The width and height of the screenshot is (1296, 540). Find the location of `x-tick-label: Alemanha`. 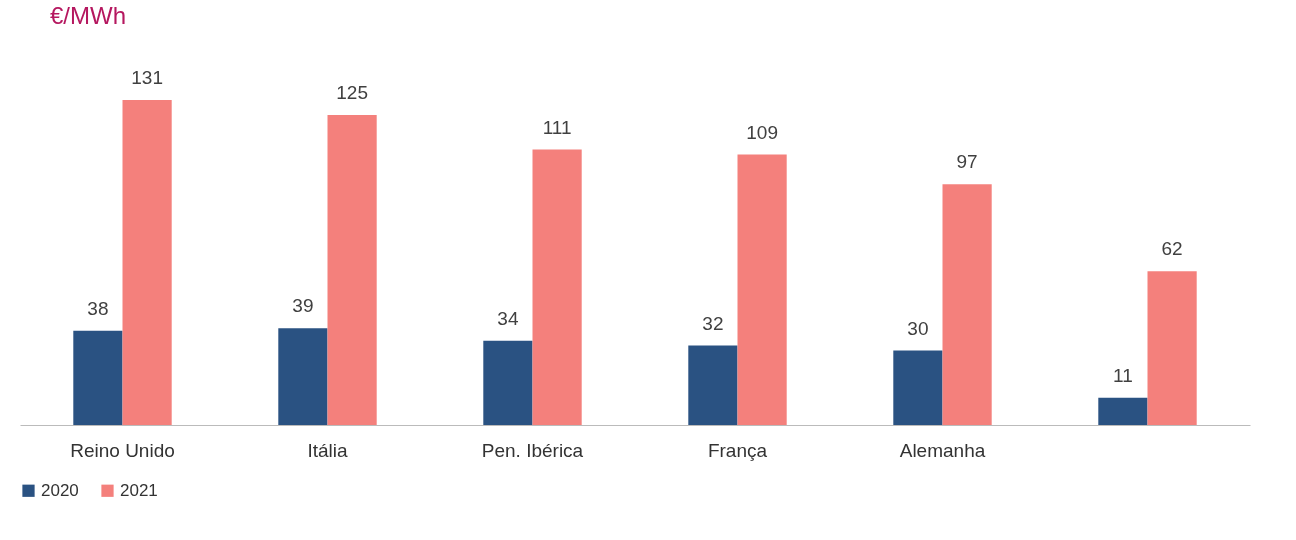

x-tick-label: Alemanha is located at coordinates (942, 450).